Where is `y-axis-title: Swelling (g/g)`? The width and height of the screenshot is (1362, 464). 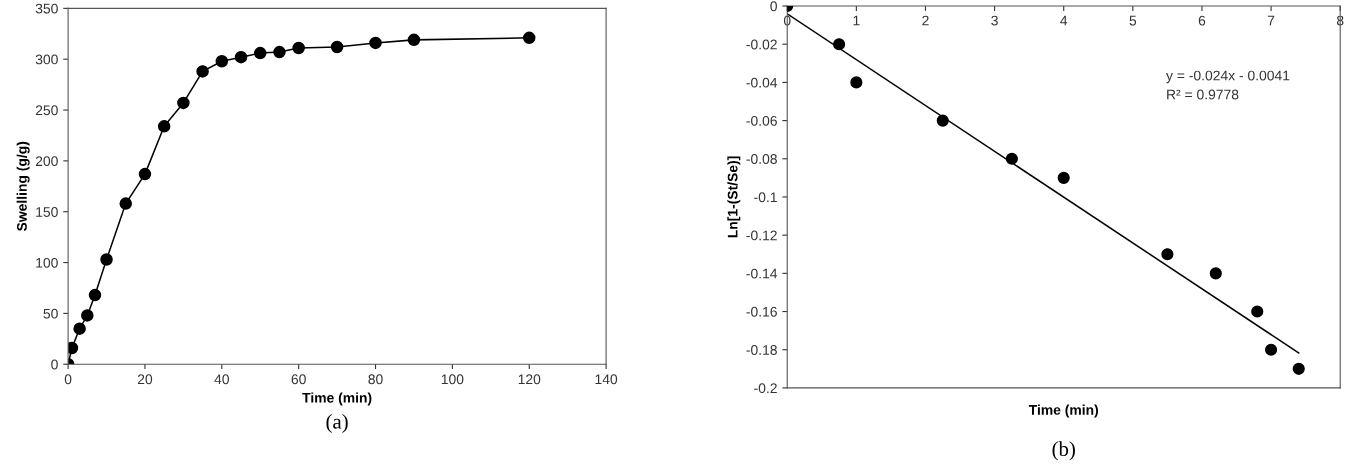 y-axis-title: Swelling (g/g) is located at coordinates (23, 186).